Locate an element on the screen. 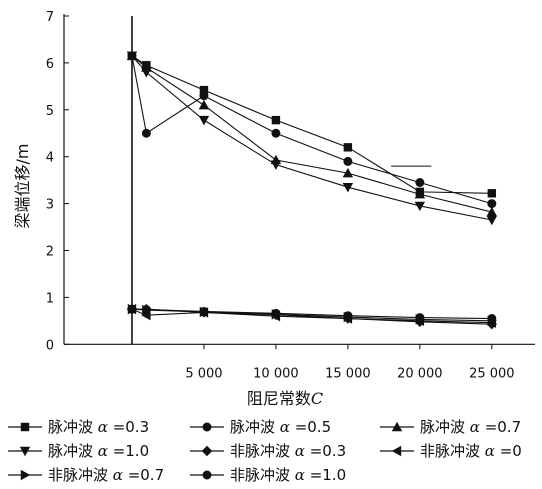  y-tick-label: 3 is located at coordinates (50, 205).